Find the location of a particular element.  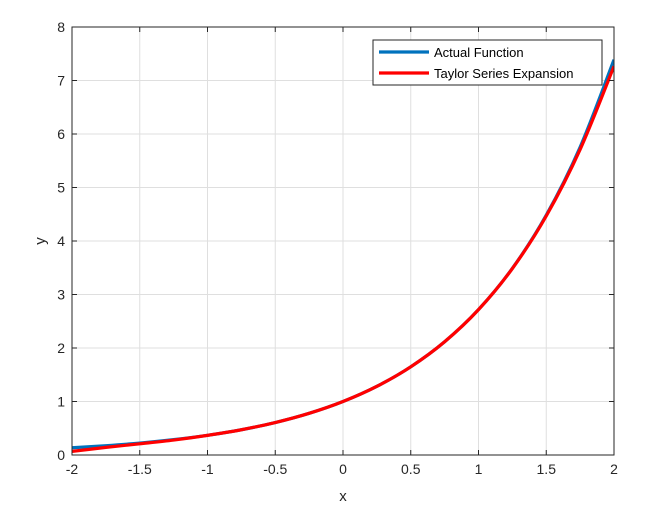

y-tick-label: 3 is located at coordinates (61, 295).